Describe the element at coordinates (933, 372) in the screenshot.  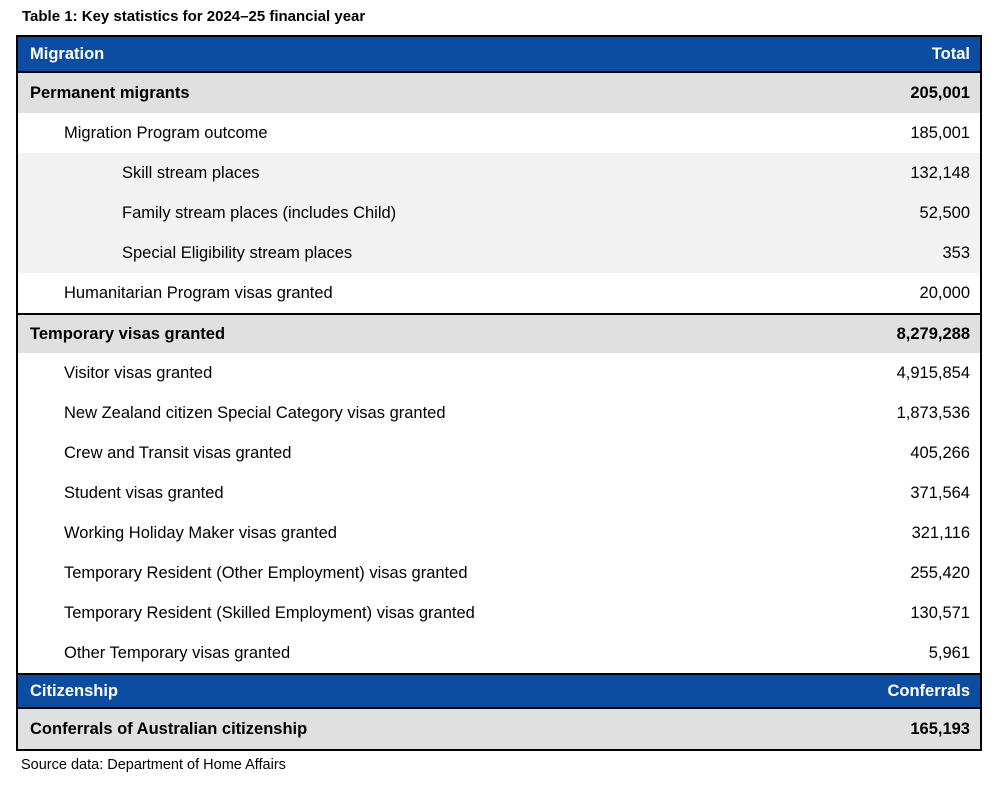
I see `row-value: 4,915,854` at that location.